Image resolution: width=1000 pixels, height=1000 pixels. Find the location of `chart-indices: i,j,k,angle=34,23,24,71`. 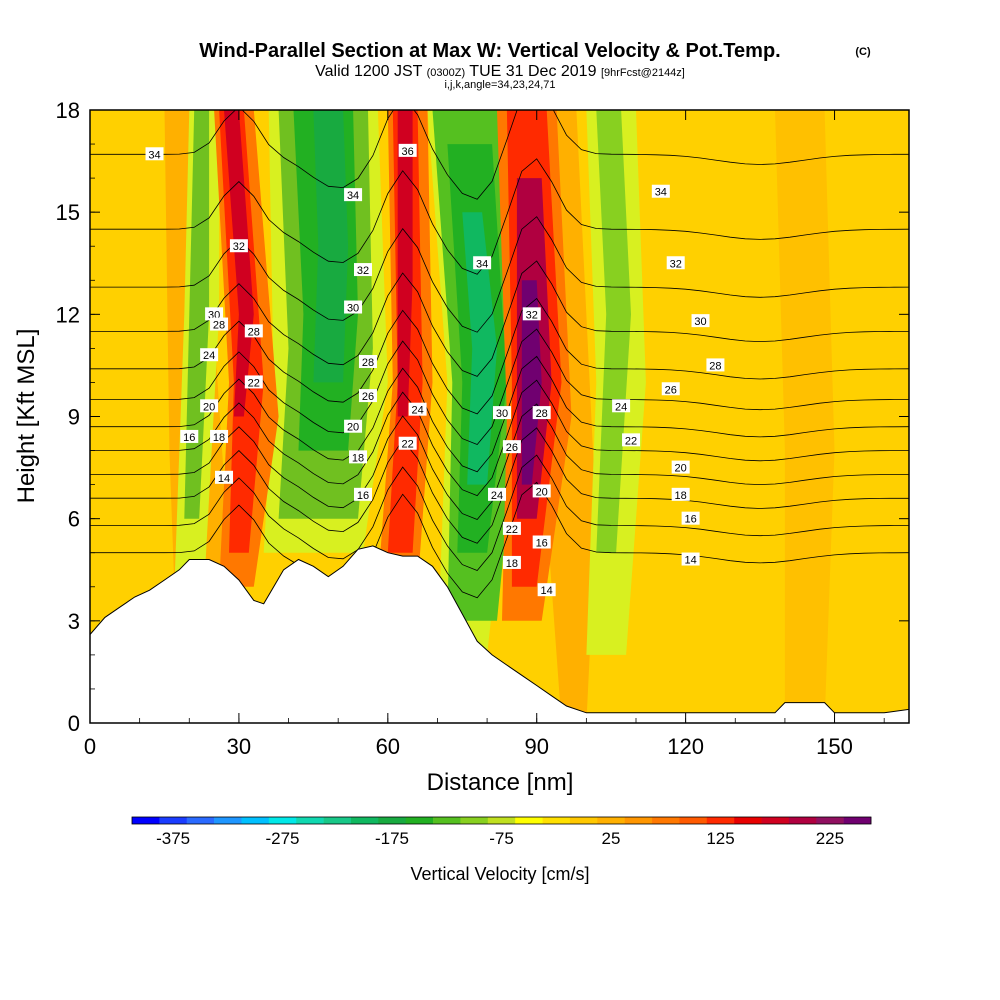

chart-indices: i,j,k,angle=34,23,24,71 is located at coordinates (499, 85).